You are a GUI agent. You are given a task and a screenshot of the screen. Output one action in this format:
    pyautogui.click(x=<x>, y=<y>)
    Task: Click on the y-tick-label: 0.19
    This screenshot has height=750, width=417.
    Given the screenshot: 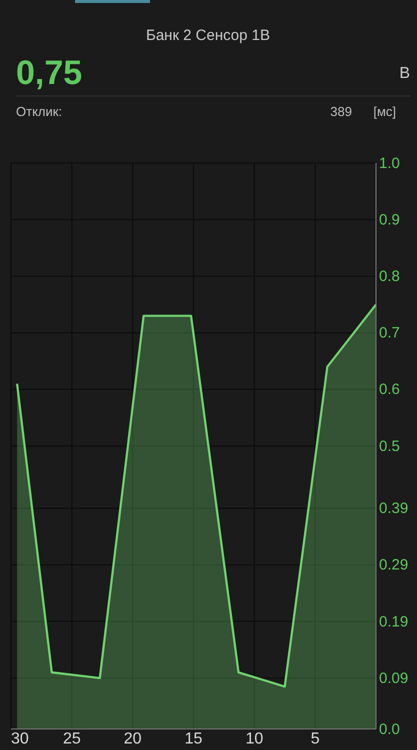 What is the action you would take?
    pyautogui.click(x=393, y=621)
    